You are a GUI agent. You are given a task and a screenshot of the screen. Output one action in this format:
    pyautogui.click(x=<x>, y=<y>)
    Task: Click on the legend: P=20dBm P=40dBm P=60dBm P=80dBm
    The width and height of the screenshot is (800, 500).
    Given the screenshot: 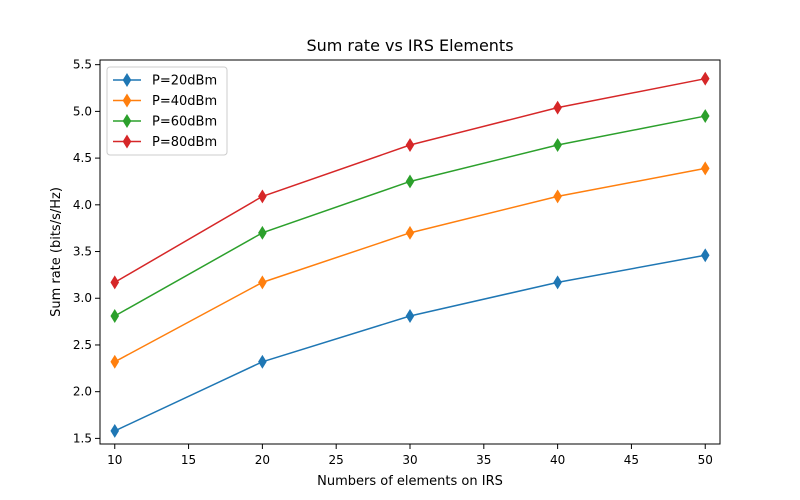 What is the action you would take?
    pyautogui.click(x=167, y=111)
    